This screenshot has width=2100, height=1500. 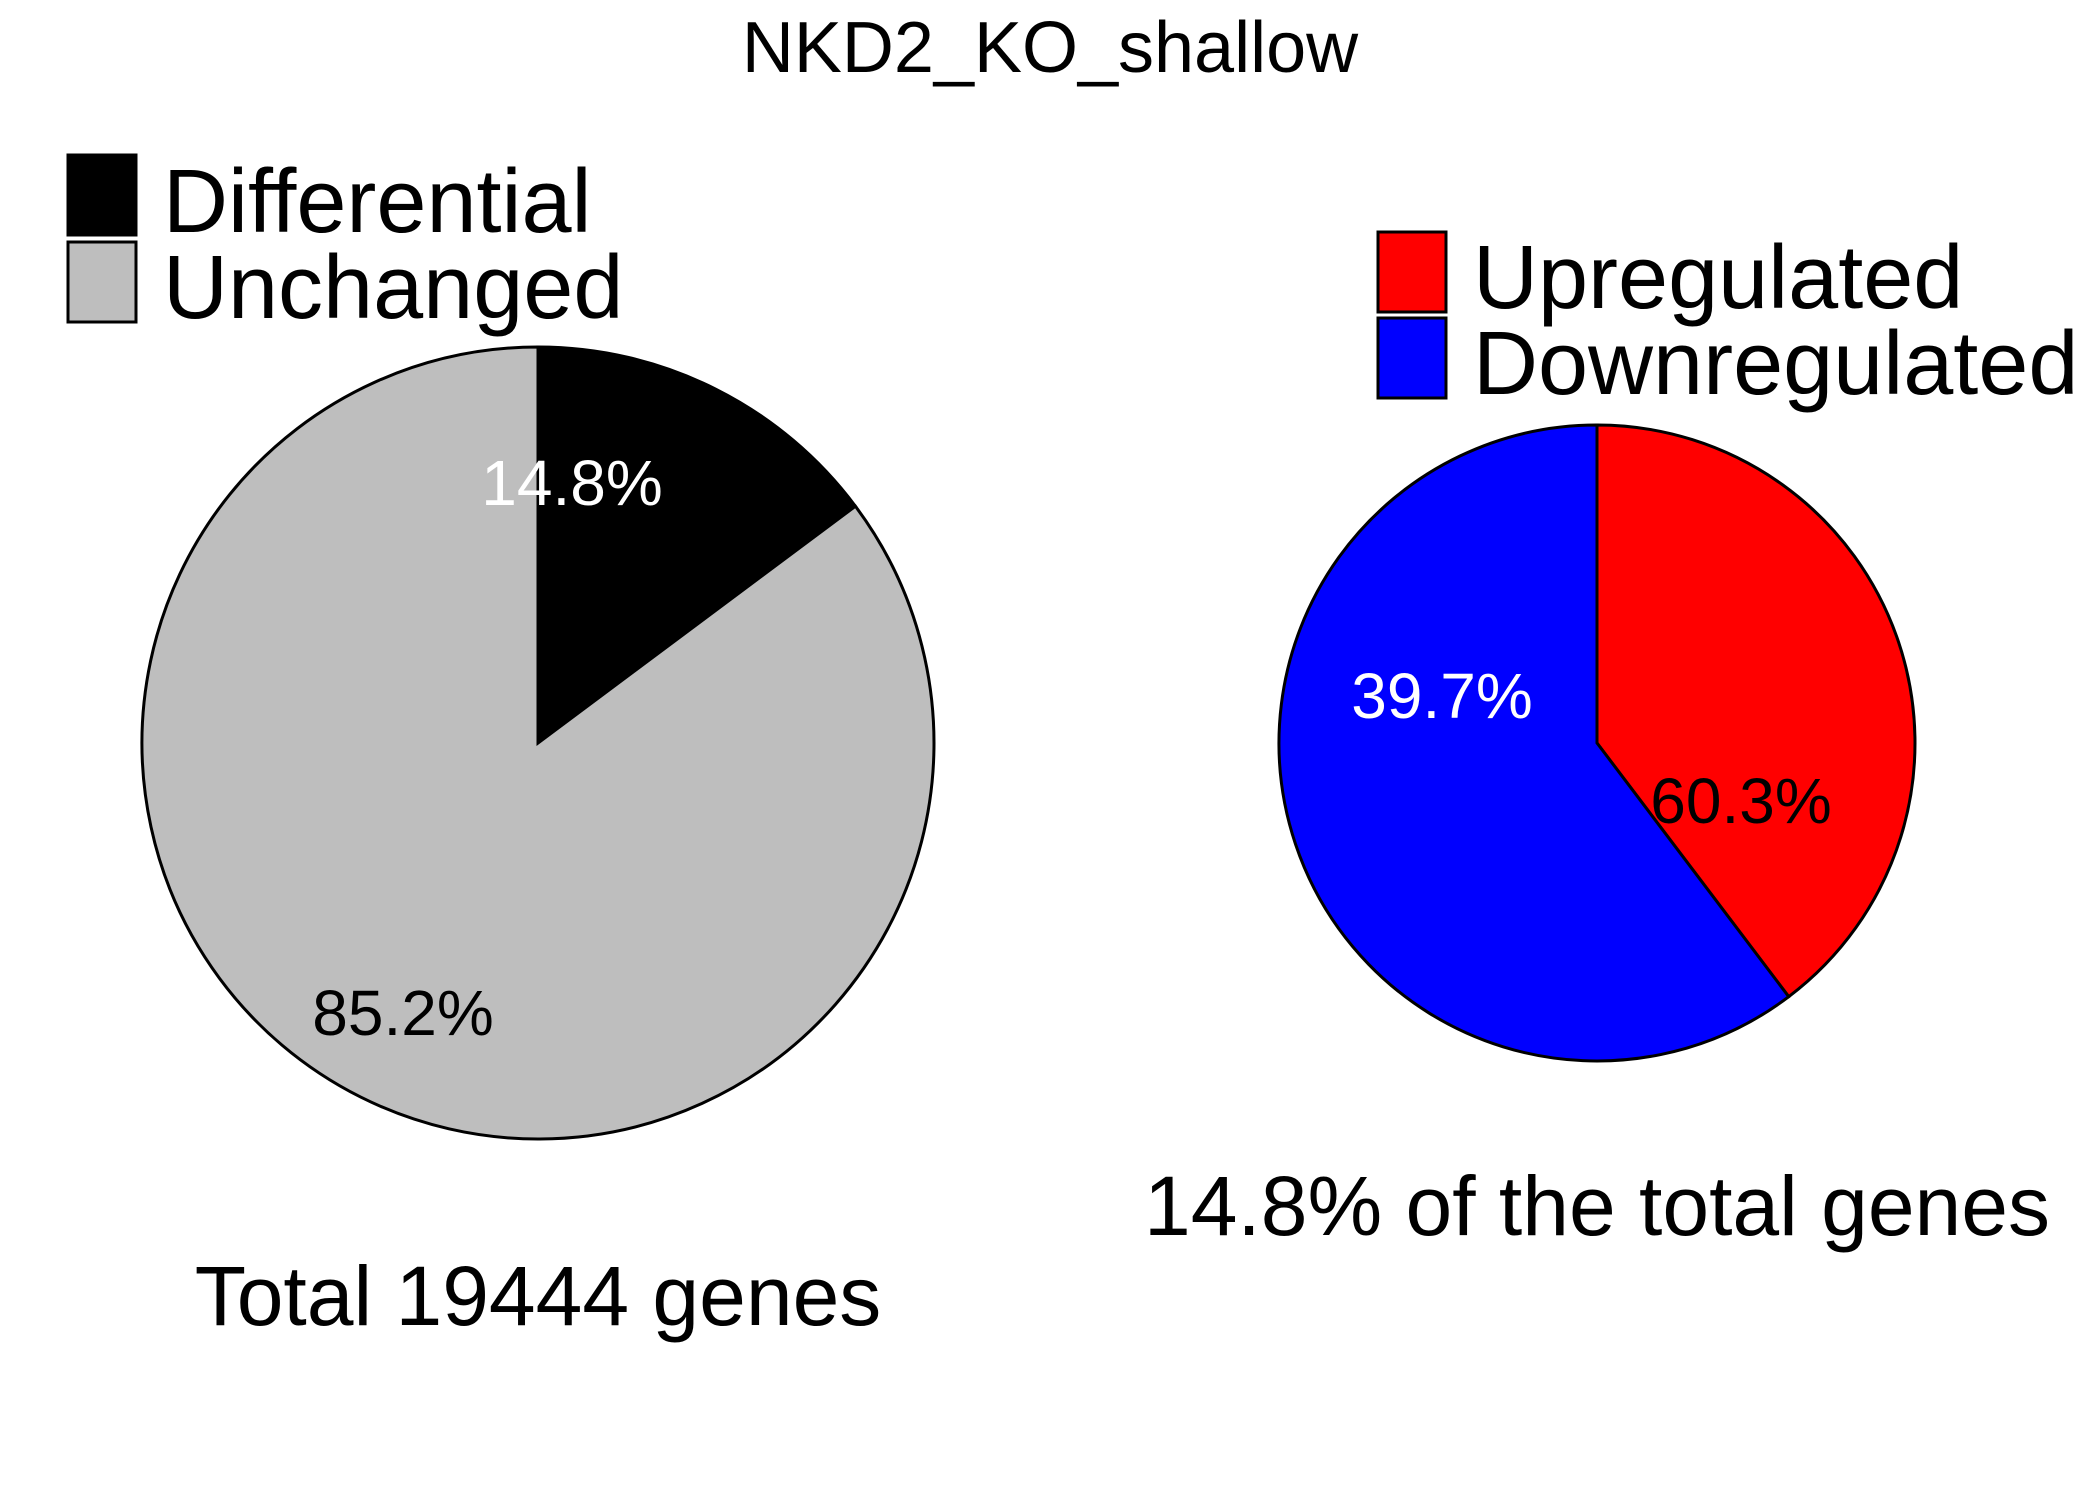 I want to click on pie-slice-downregulated, so click(x=1534, y=743).